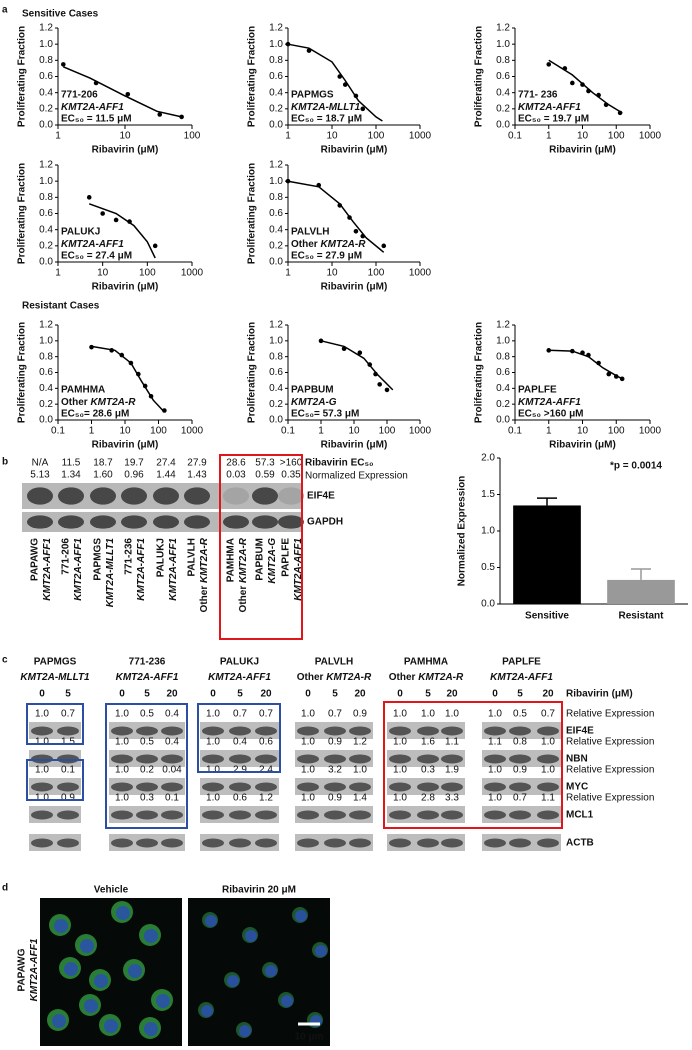  What do you see at coordinates (610, 798) in the screenshot?
I see `row-label: Relative Expression` at bounding box center [610, 798].